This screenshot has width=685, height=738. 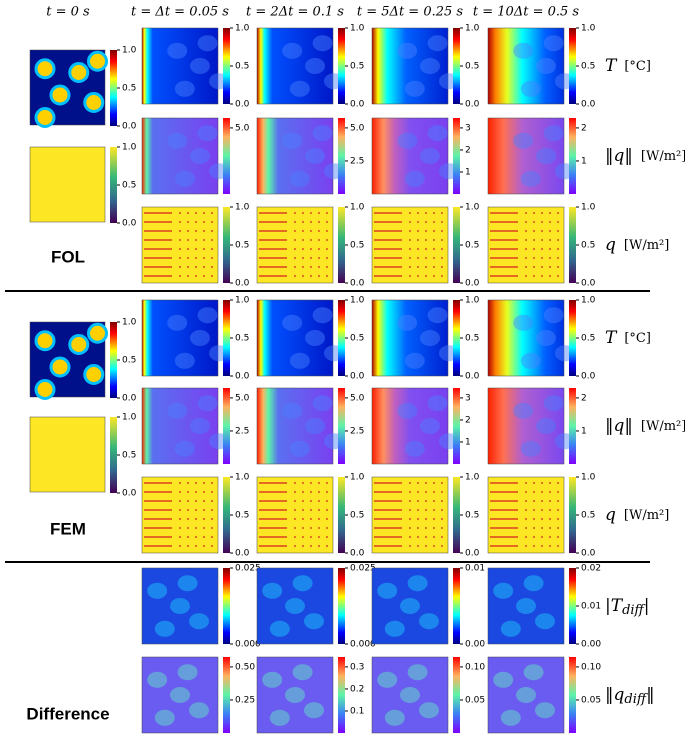 I want to click on colorbar-tick-label: 2, so click(x=584, y=128).